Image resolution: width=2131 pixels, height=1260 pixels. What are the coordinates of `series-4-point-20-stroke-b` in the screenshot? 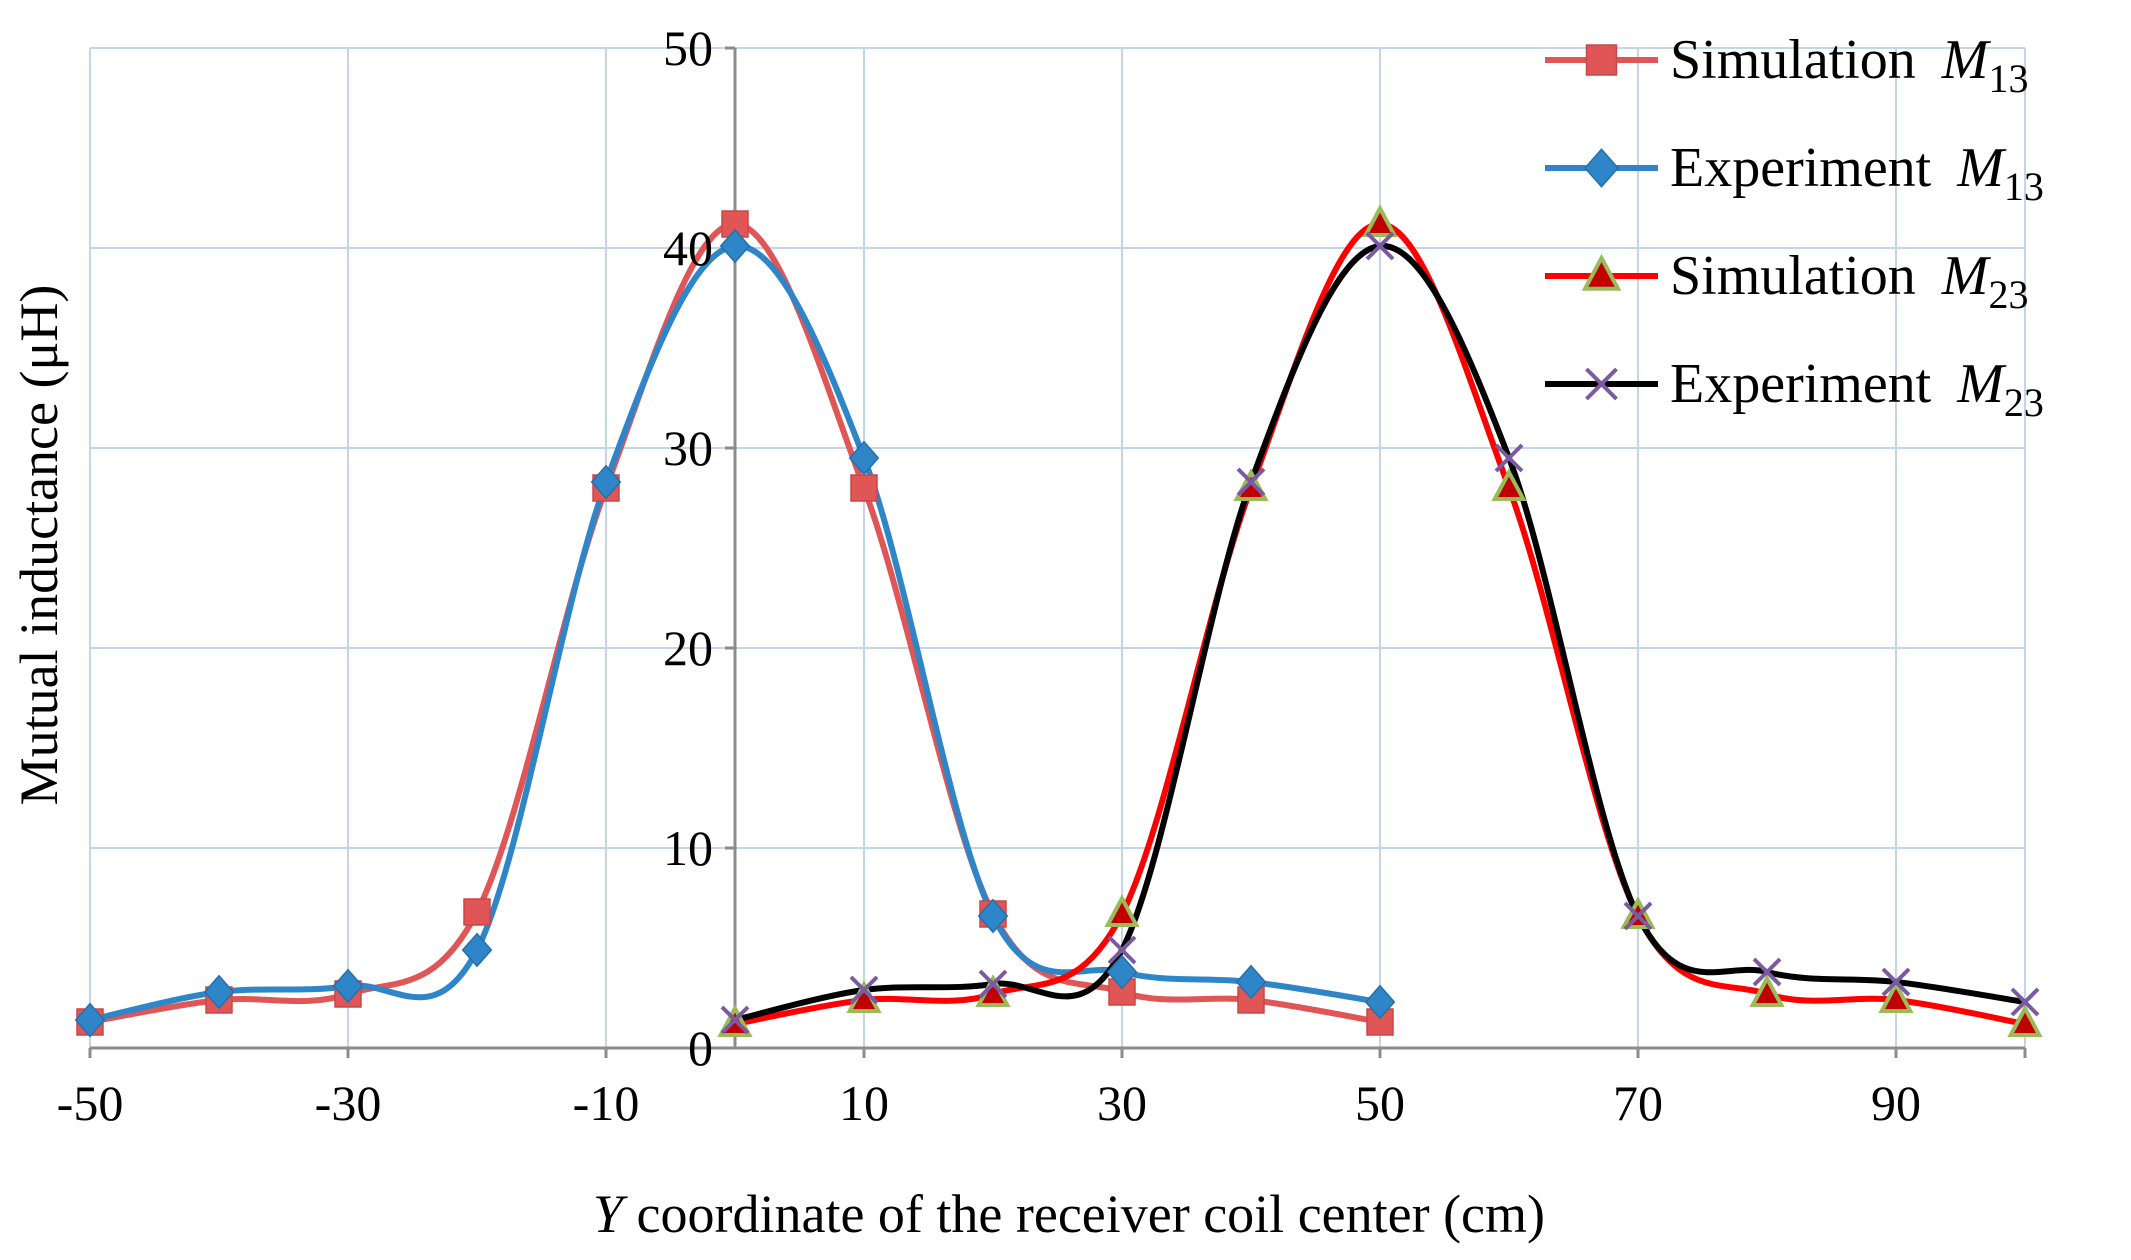 It's located at (993, 984).